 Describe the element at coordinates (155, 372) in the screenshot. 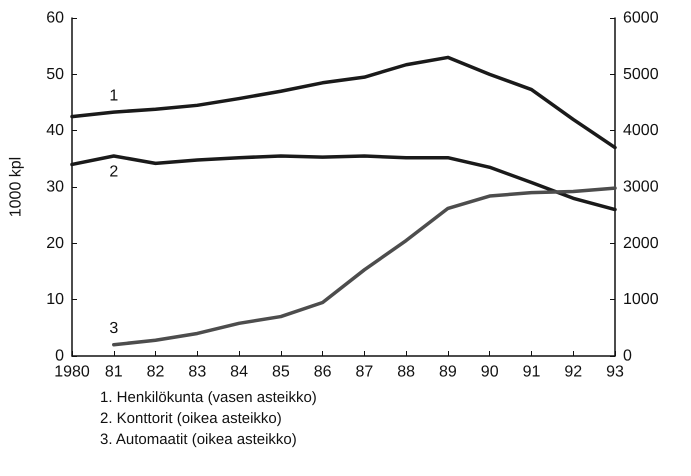

I see `x-tick-label: 82` at that location.